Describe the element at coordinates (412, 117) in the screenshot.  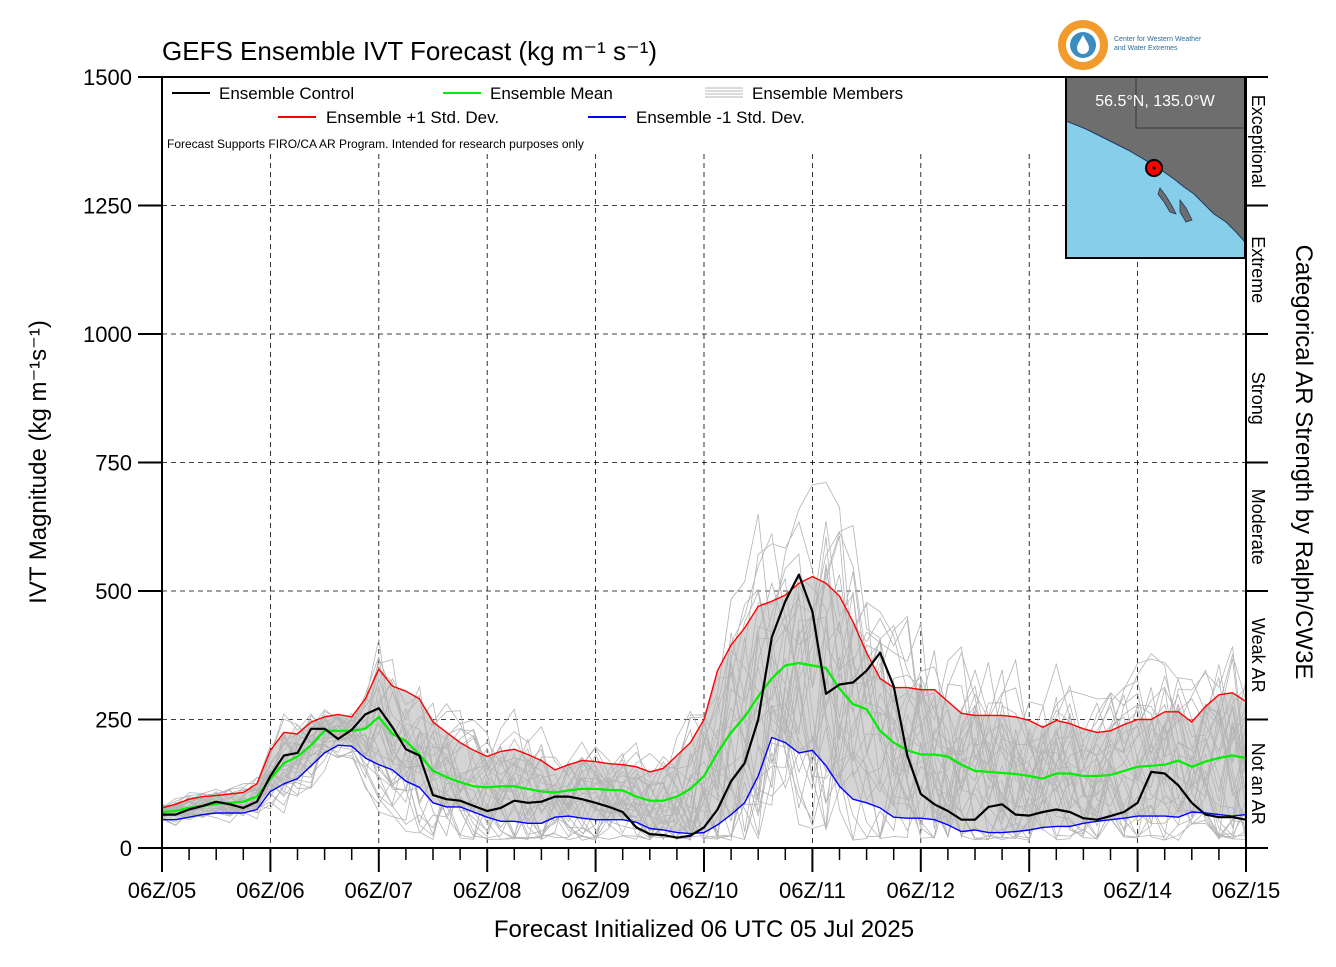
I see `legend-label-plus-sd: Ensemble +1 Std. Dev.` at that location.